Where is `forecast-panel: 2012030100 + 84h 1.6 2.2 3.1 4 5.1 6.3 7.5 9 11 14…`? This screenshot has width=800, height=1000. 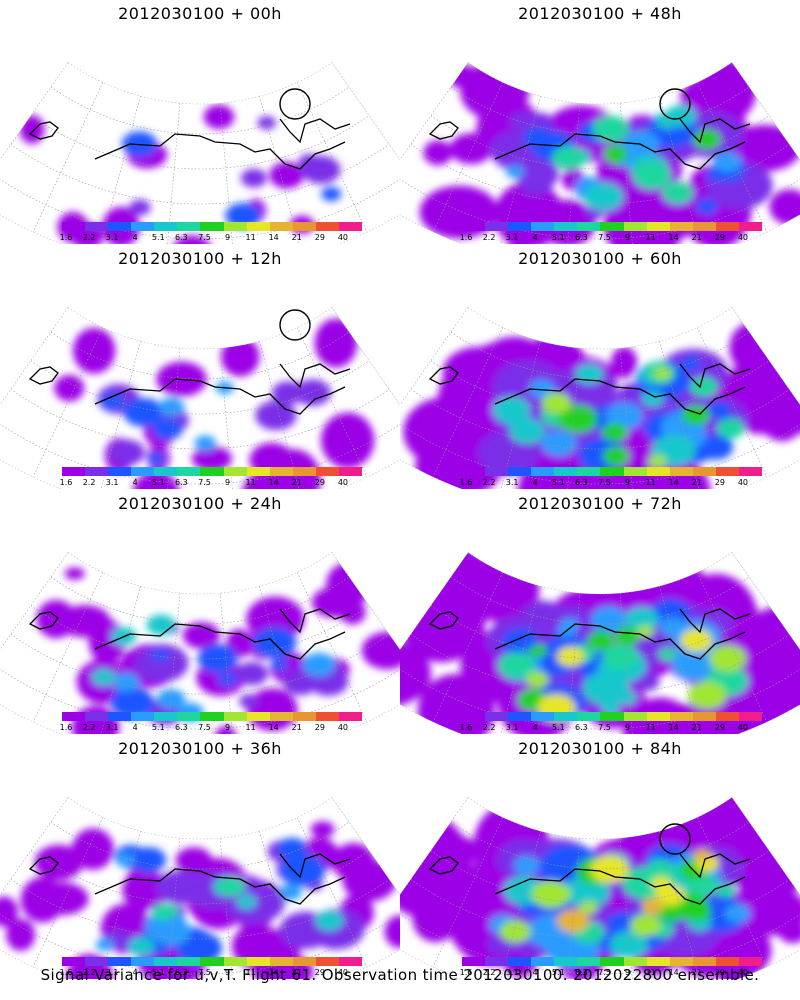
forecast-panel: 2012030100 + 84h 1.6 2.2 3.1 4 5.1 6.3 7.5 9 11 14… is located at coordinates (600, 857).